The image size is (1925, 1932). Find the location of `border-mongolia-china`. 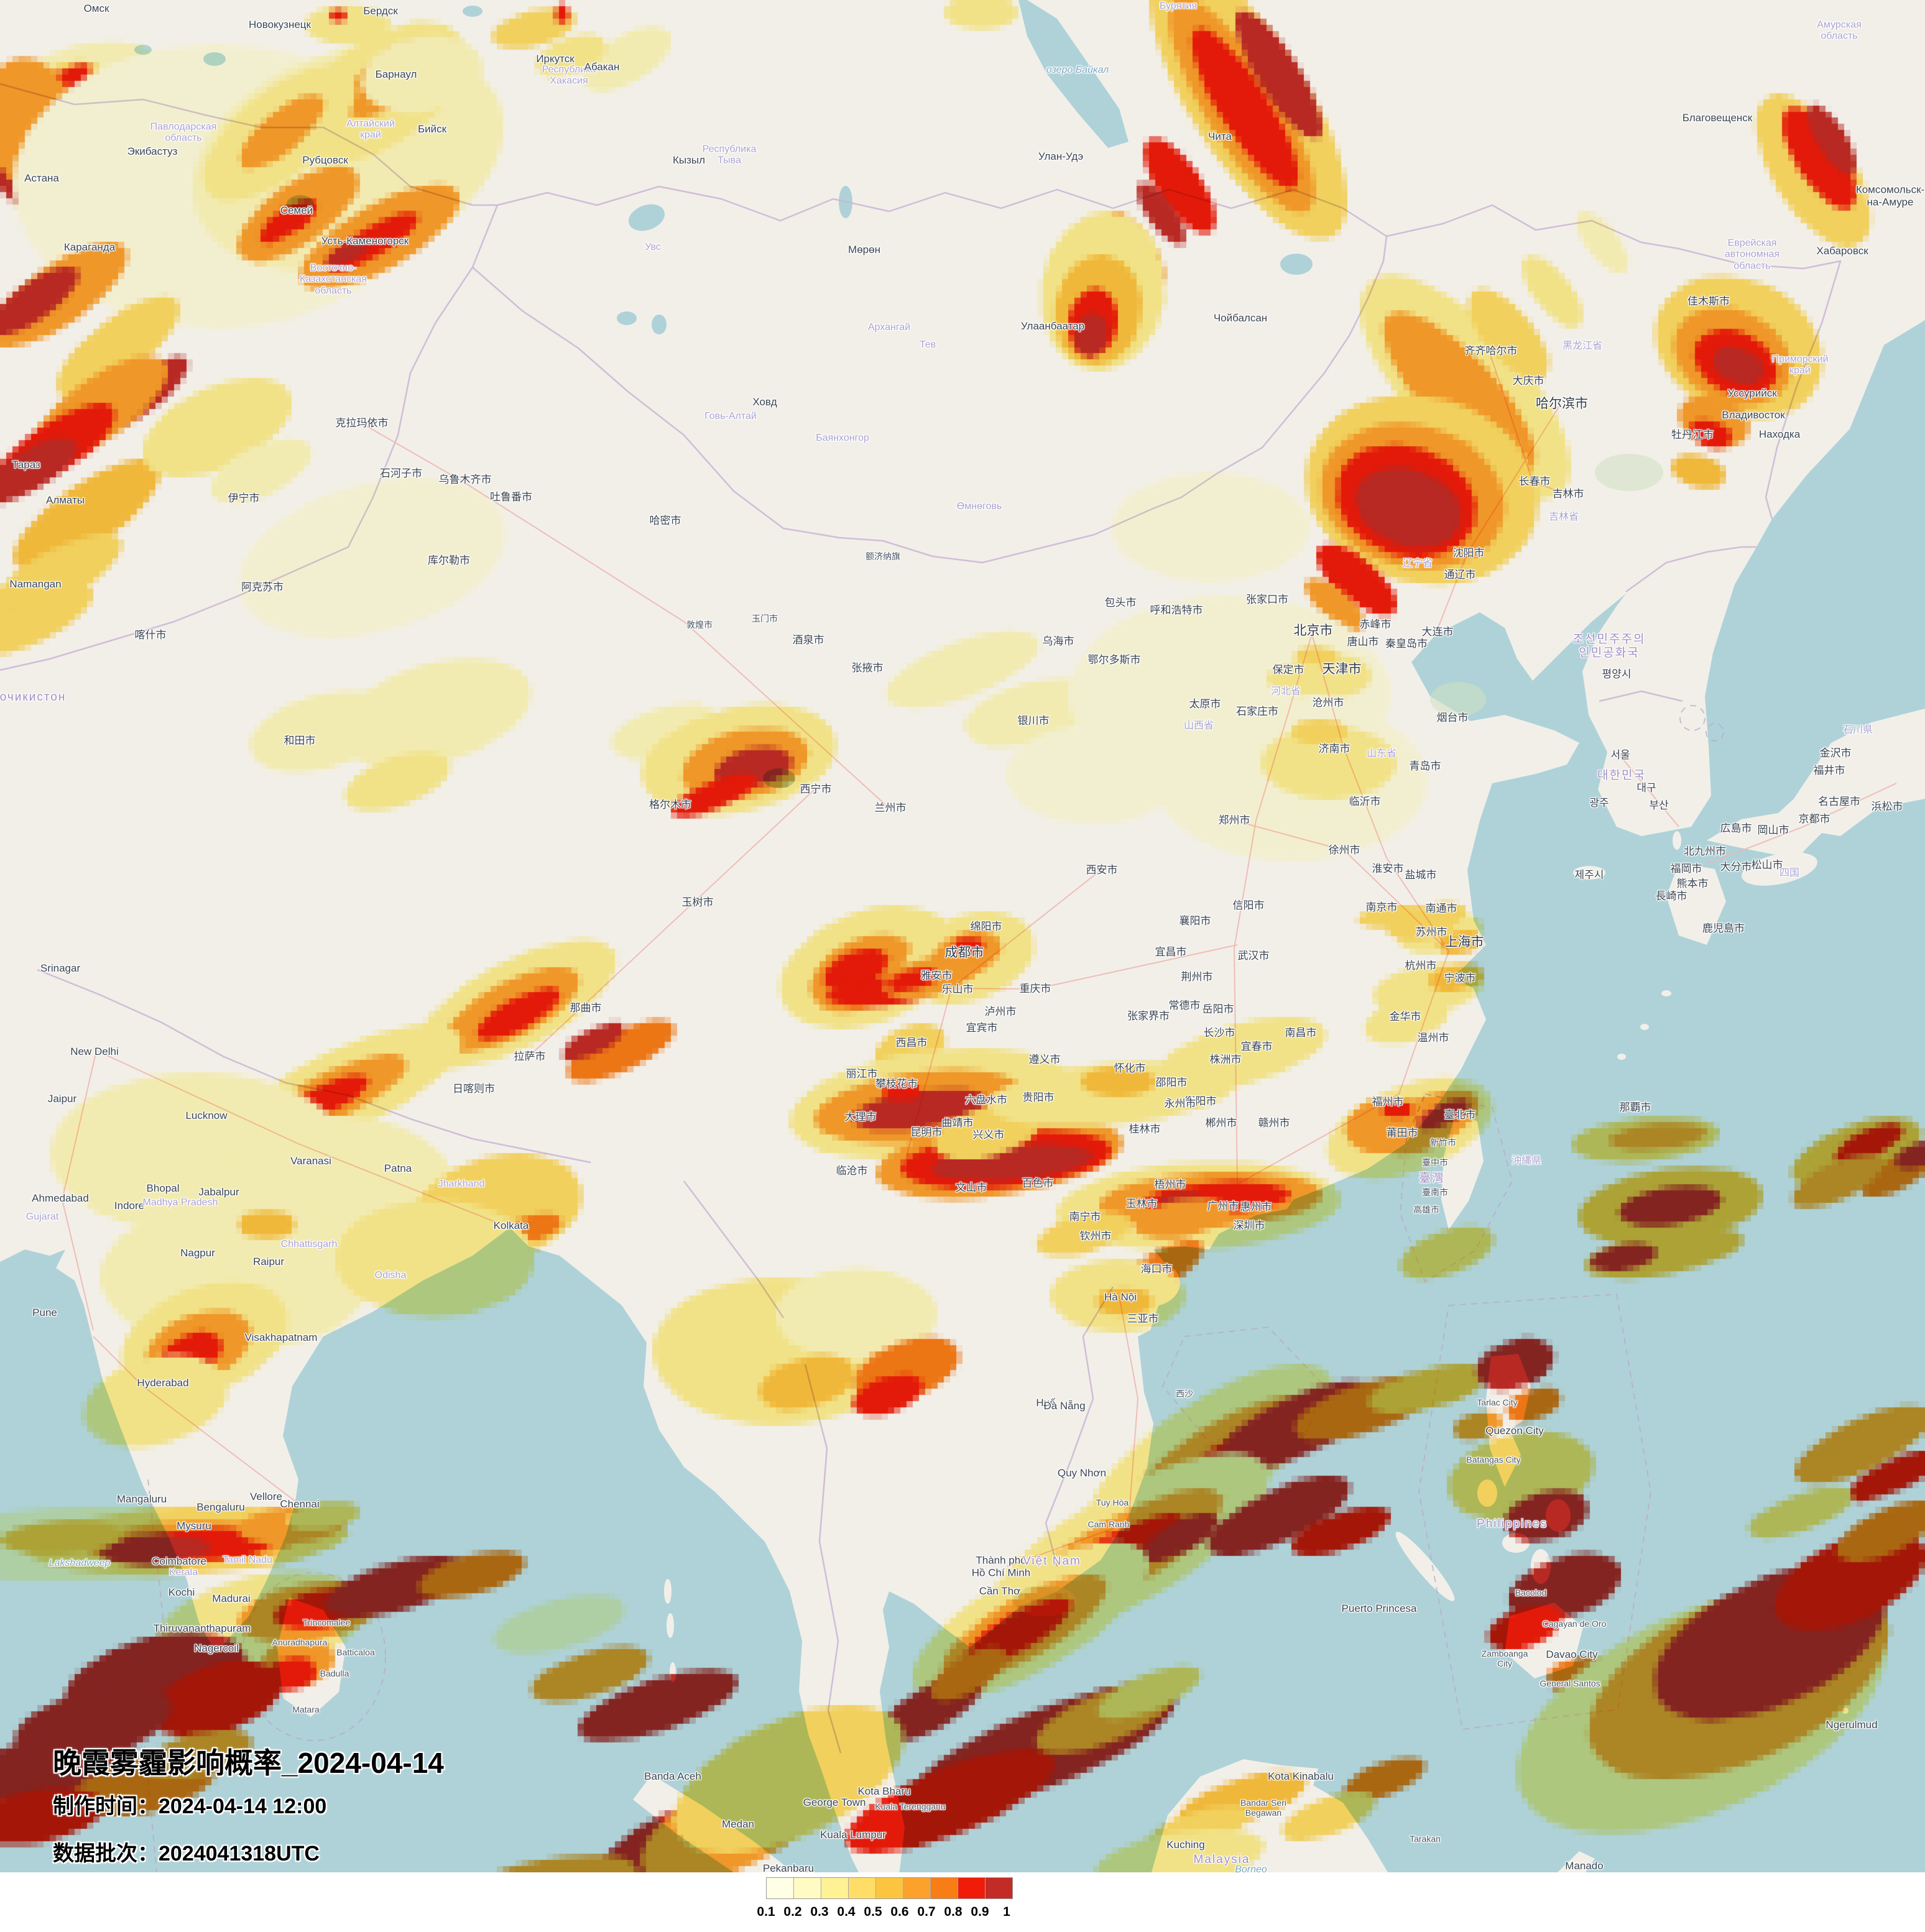

border-mongolia-china is located at coordinates (930, 400).